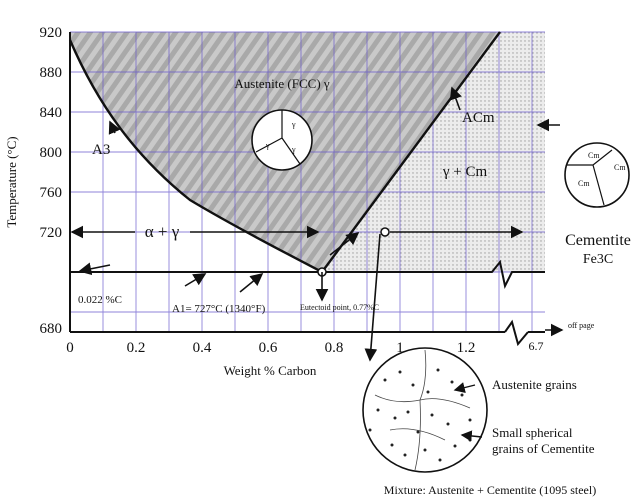 This screenshot has width=640, height=502. What do you see at coordinates (334, 348) in the screenshot?
I see `x-tick-0.8: 0.8` at bounding box center [334, 348].